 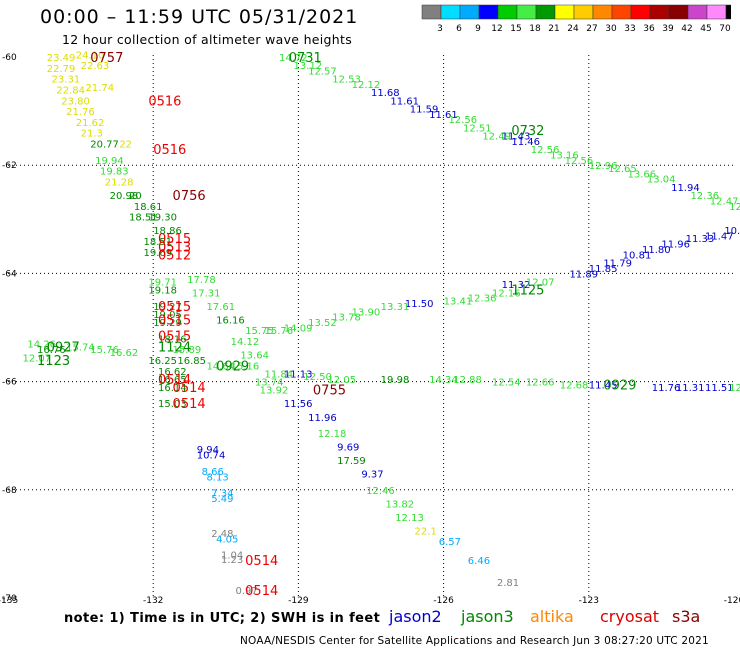 What do you see at coordinates (153, 600) in the screenshot?
I see `x-tick-label: -132` at bounding box center [153, 600].